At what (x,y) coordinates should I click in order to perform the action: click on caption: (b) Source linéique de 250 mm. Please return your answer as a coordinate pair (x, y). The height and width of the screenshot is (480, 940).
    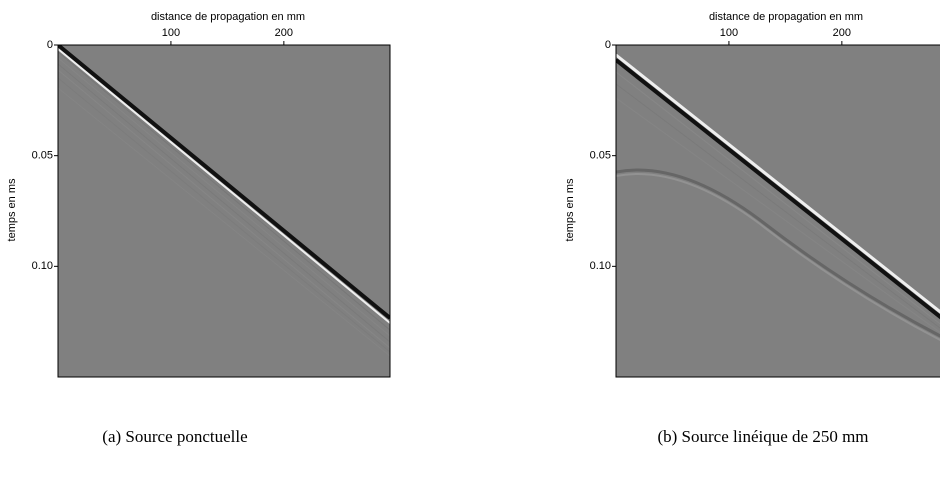
    Looking at the image, I should click on (762, 436).